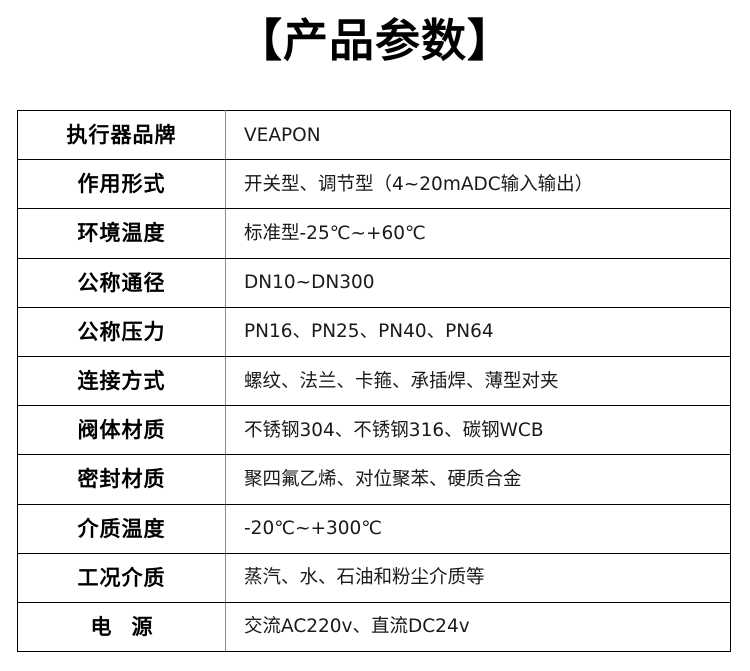 This screenshot has width=750, height=671. I want to click on spec-value: 蒸汽、水、石油和粉尘介质等, so click(364, 578).